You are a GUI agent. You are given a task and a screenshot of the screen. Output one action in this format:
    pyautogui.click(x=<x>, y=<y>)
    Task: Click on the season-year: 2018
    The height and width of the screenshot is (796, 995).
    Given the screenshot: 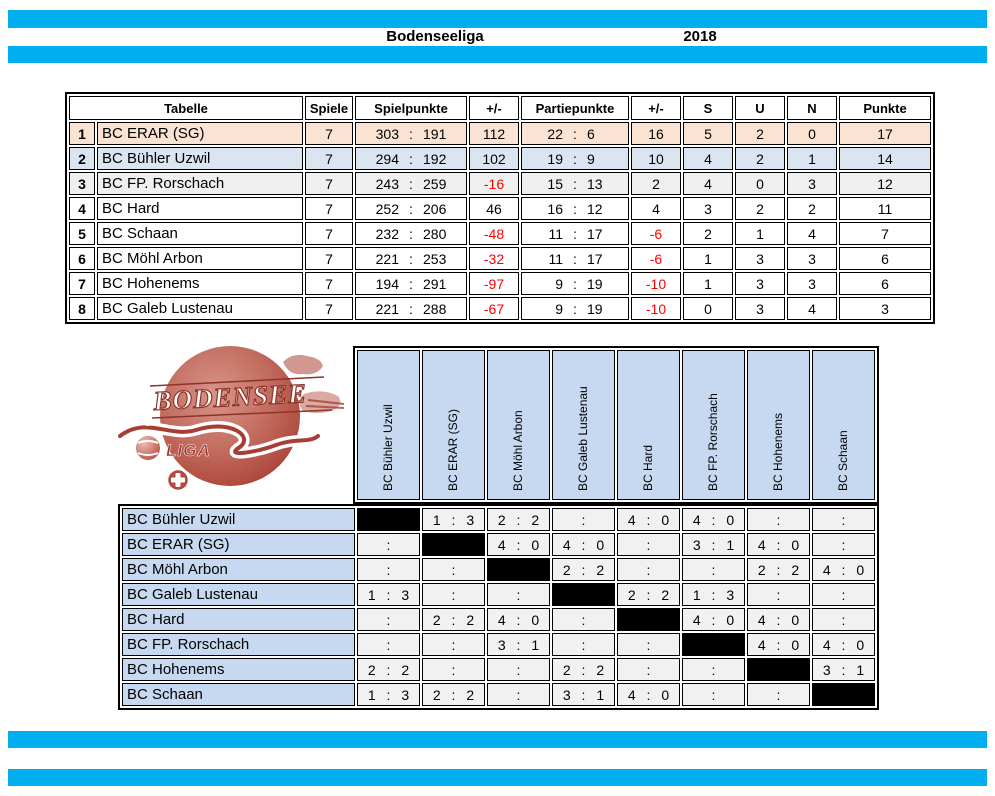 What is the action you would take?
    pyautogui.click(x=700, y=36)
    